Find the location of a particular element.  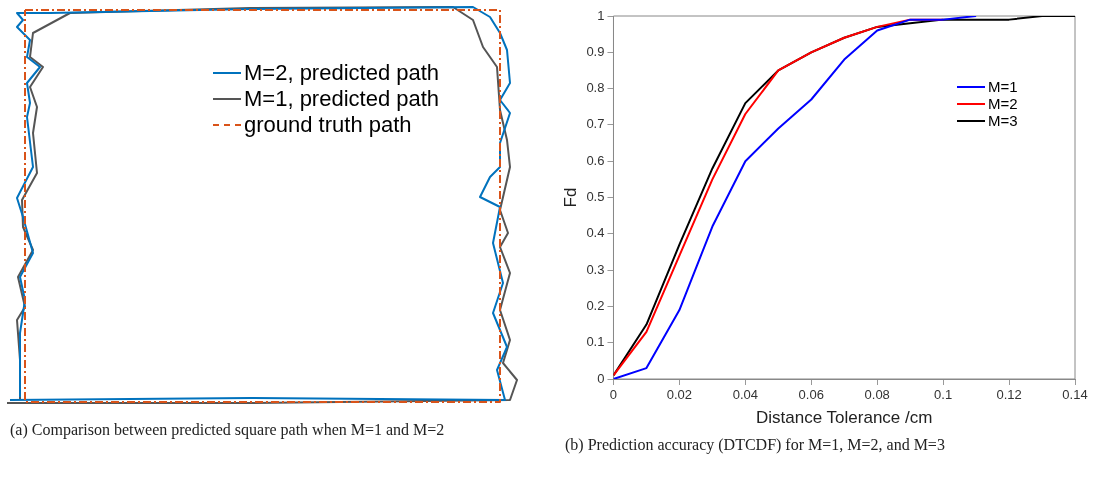

x-tick-label: 0.06 is located at coordinates (811, 395).